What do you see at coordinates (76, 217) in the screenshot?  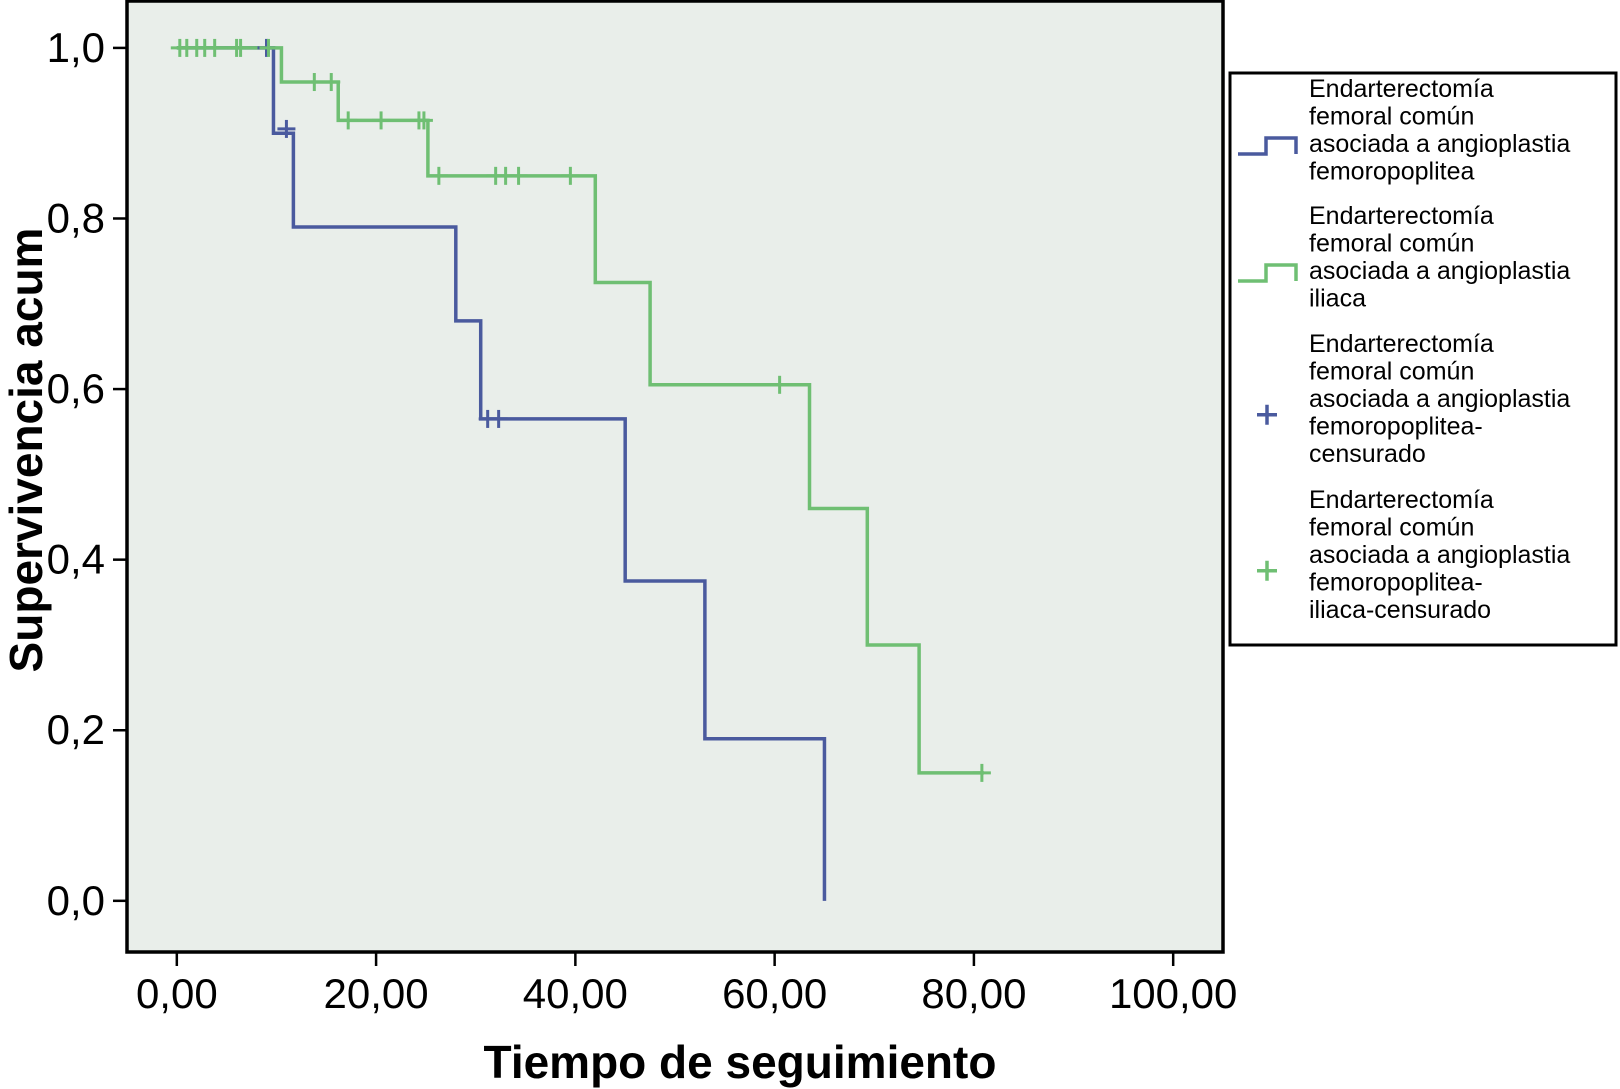 I see `y-tick-label: 0,8` at bounding box center [76, 217].